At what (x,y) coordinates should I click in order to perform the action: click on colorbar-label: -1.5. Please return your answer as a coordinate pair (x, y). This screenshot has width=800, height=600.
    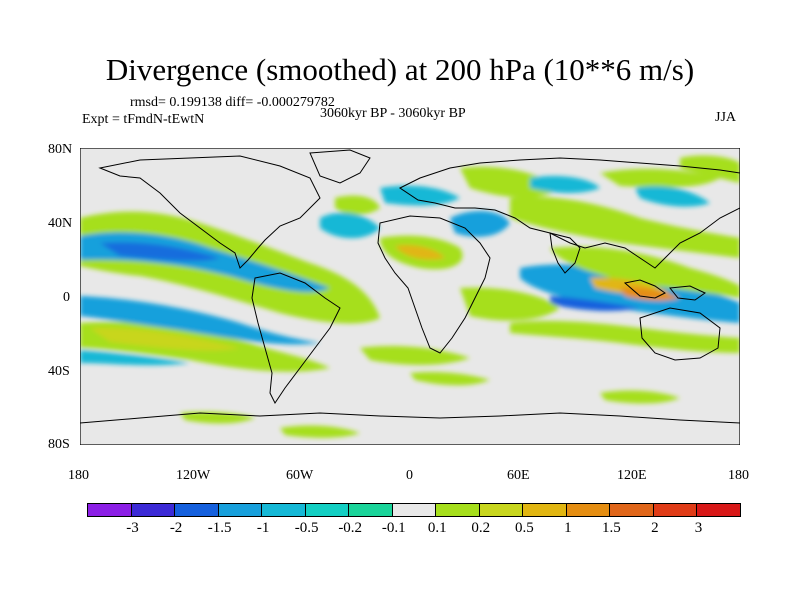
    Looking at the image, I should click on (219, 528).